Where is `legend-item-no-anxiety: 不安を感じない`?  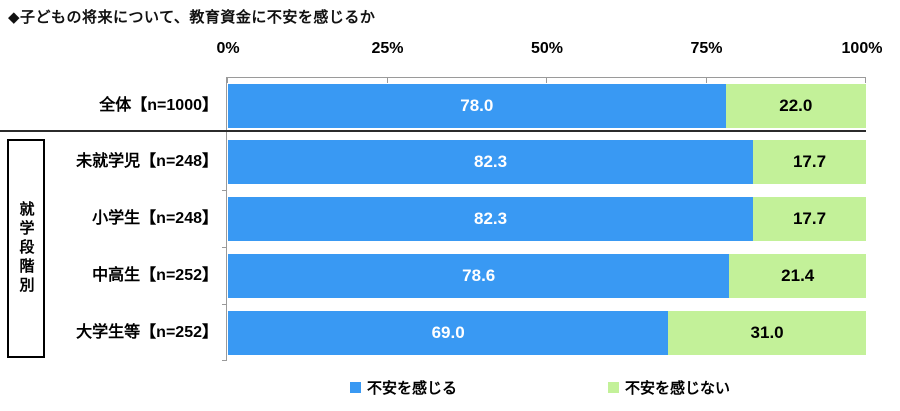 legend-item-no-anxiety: 不安を感じない is located at coordinates (669, 387).